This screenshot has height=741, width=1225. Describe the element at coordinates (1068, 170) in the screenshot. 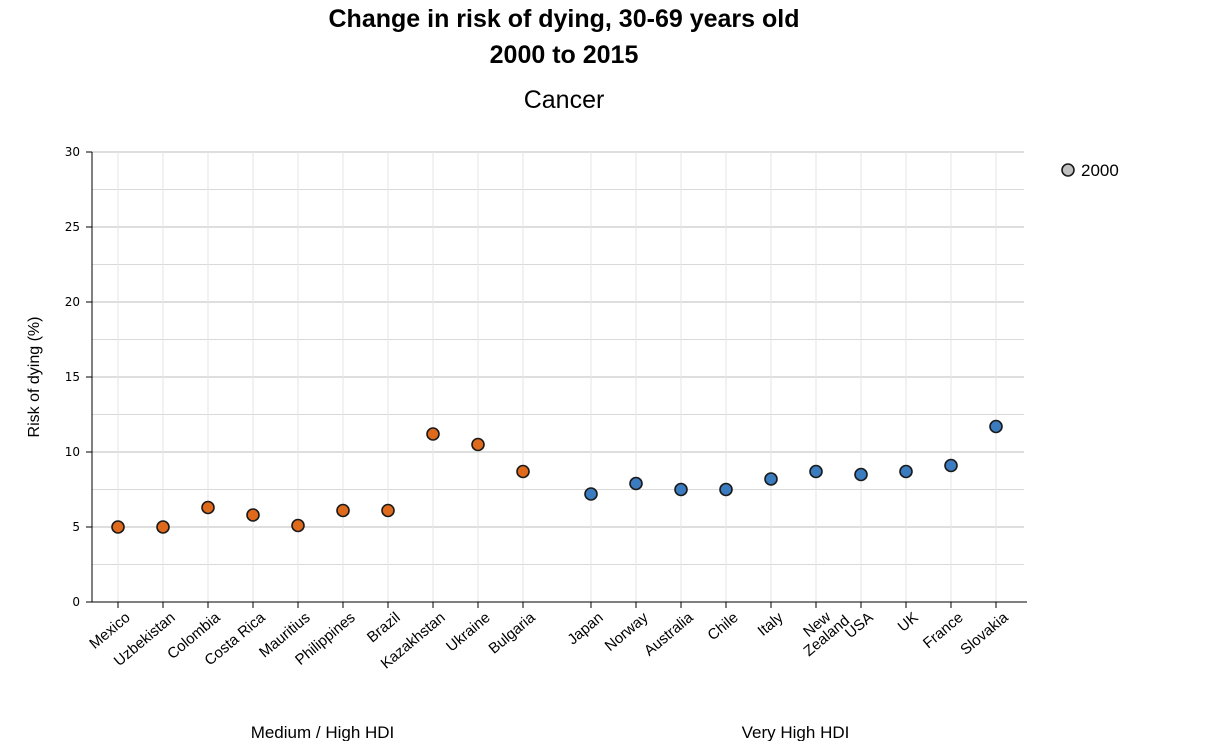

I see `legend-marker` at that location.